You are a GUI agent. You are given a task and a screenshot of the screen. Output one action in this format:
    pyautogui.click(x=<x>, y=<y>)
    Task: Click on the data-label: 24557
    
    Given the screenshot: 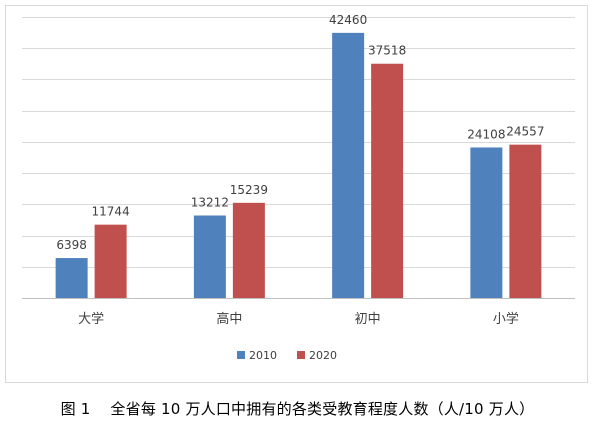 What is the action you would take?
    pyautogui.click(x=525, y=132)
    